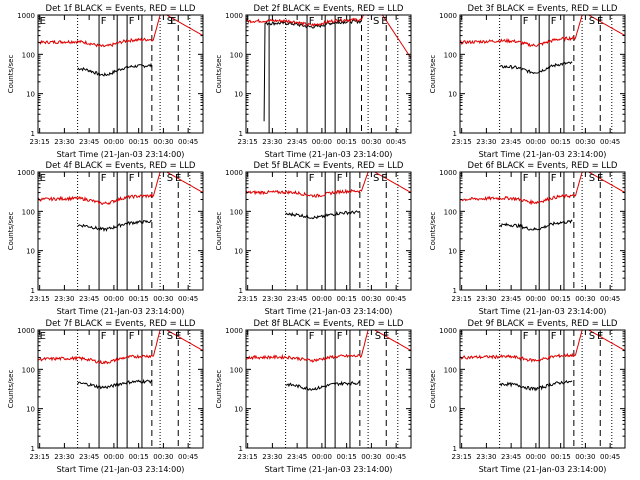 This screenshot has width=640, height=480. I want to click on panel-title: Det 4f BLACK = Events, RED = LLD, so click(121, 166).